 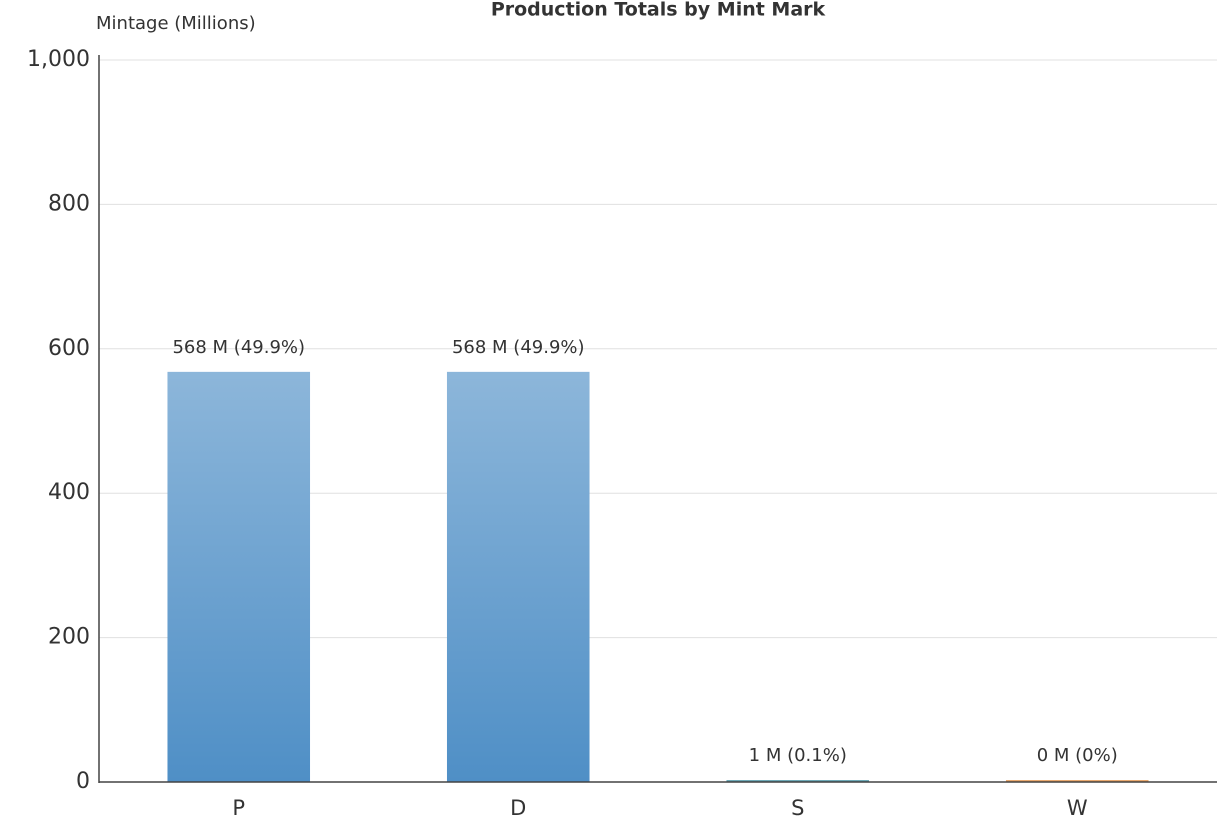 I want to click on value-label: 0 M (0%), so click(x=1077, y=755).